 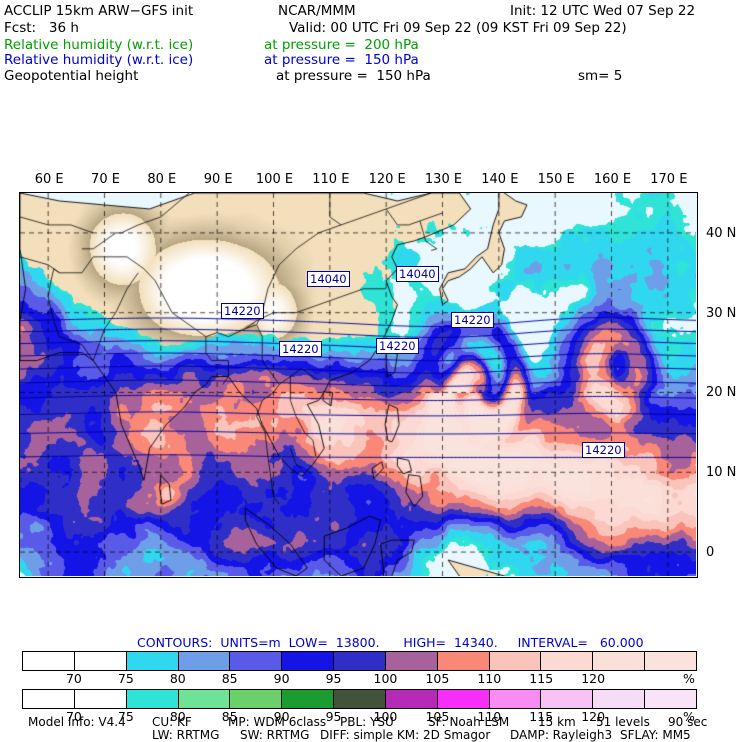 I want to click on colorbar-rh150: 70 75 80 85 90 95 100 105 110 115 120%, so click(x=359, y=669).